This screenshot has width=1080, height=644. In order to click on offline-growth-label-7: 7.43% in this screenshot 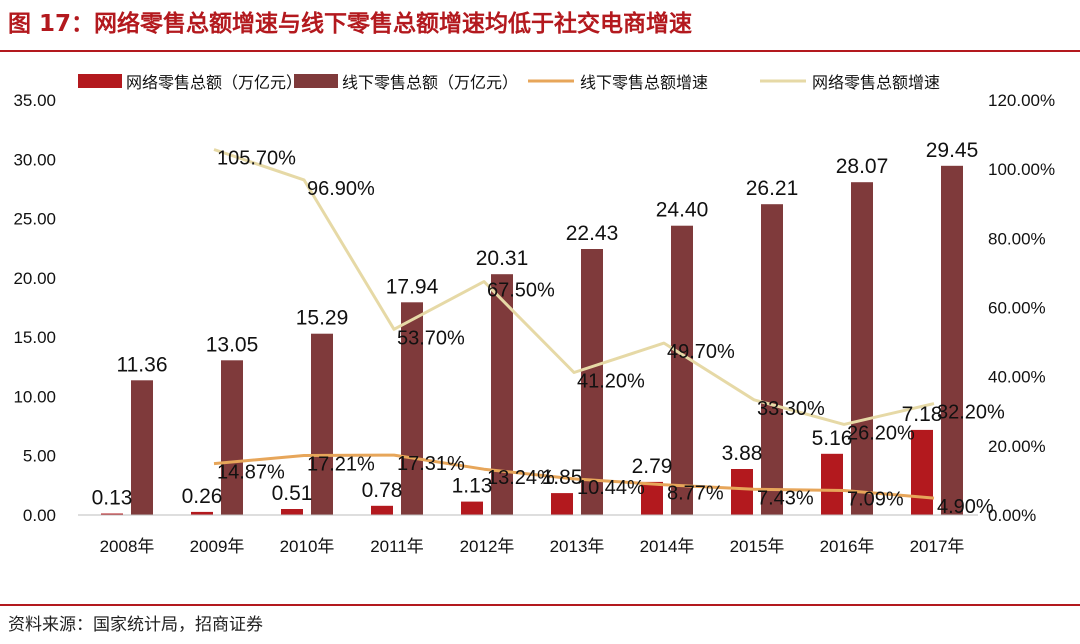, I will do `click(785, 498)`.